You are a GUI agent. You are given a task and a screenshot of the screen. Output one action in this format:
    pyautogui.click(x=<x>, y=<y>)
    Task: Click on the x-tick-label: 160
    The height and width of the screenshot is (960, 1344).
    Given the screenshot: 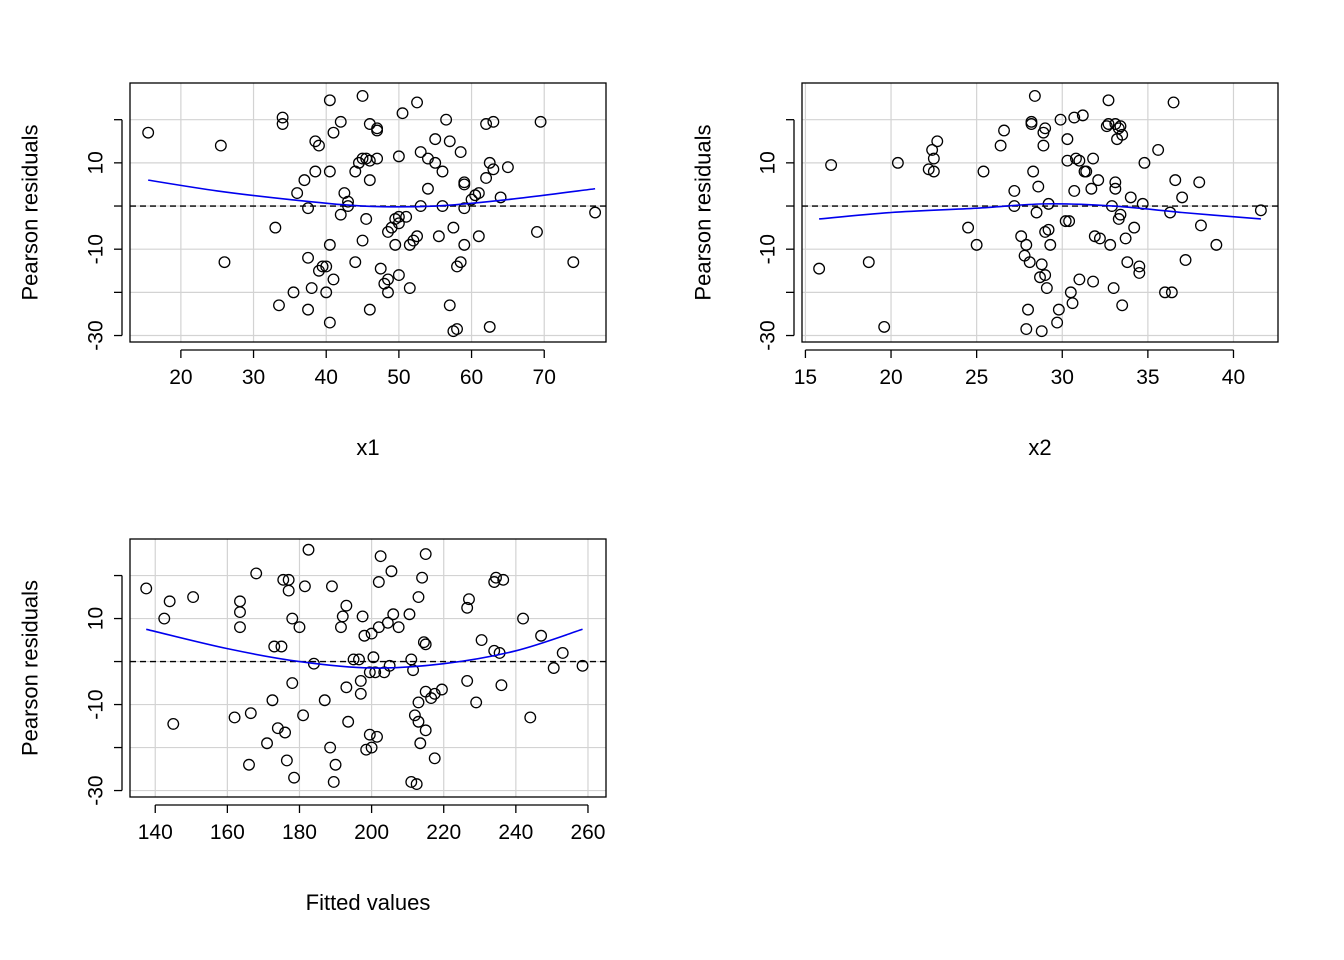 What is the action you would take?
    pyautogui.click(x=227, y=832)
    